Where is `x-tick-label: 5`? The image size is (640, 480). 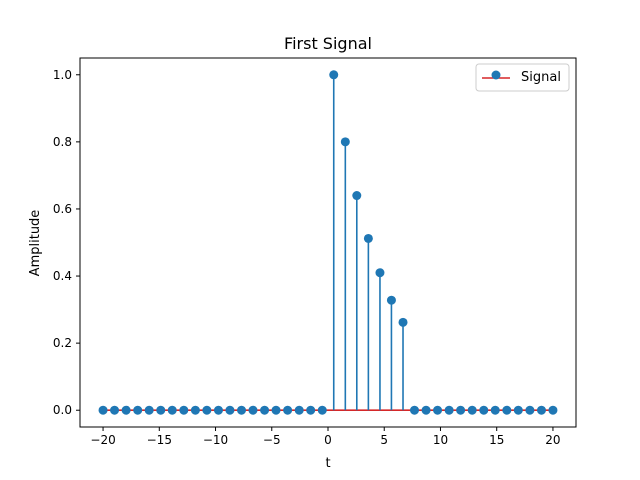 x-tick-label: 5 is located at coordinates (384, 440).